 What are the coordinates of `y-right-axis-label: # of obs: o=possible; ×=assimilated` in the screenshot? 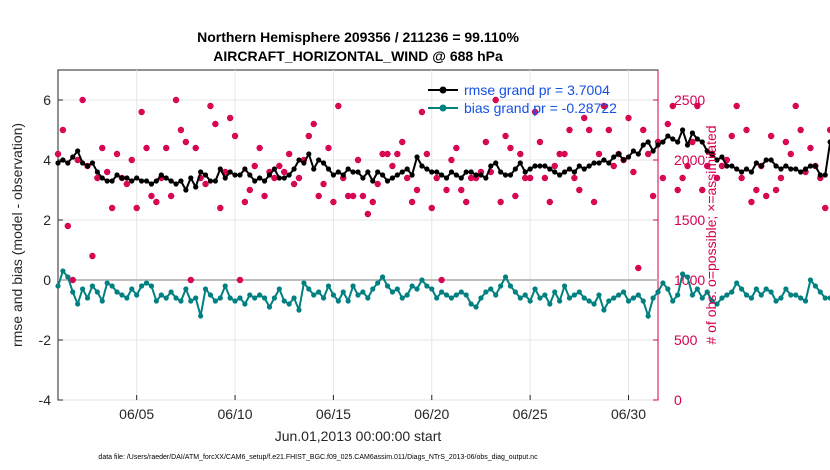 It's located at (711, 234).